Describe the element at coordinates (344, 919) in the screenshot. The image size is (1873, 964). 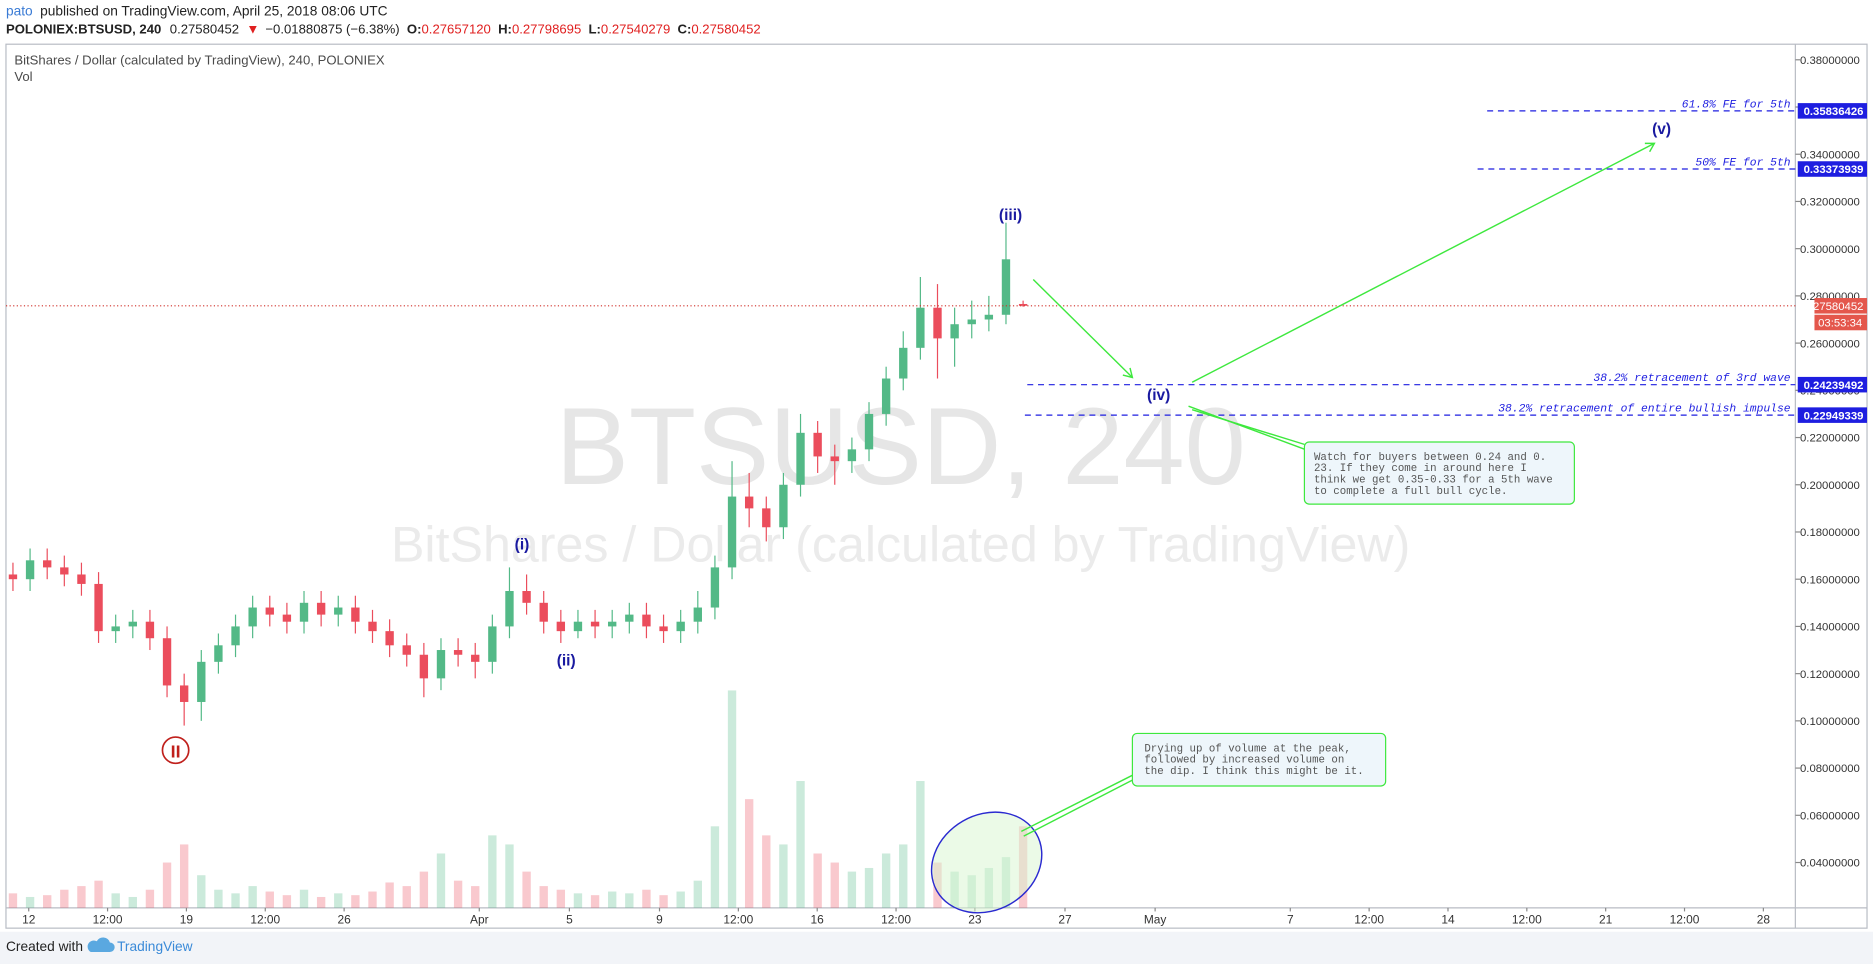
I see `x-tick-label: 26` at that location.